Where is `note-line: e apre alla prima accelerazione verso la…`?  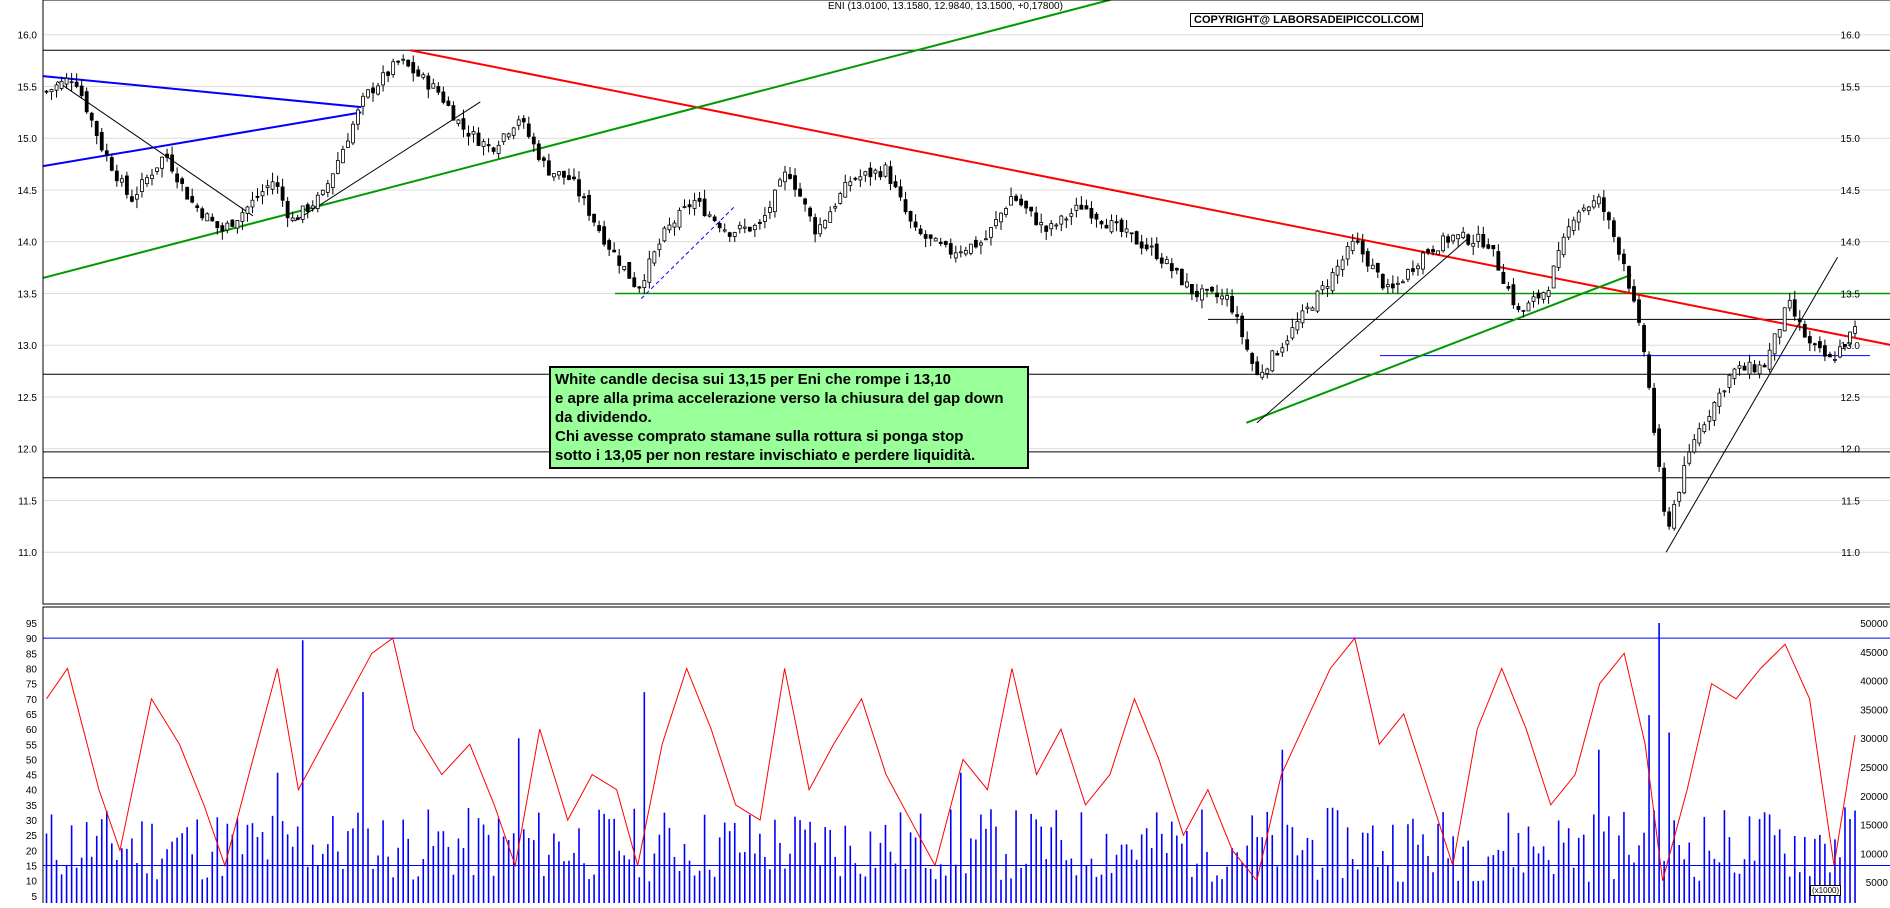
note-line: e apre alla prima accelerazione verso la… is located at coordinates (779, 398).